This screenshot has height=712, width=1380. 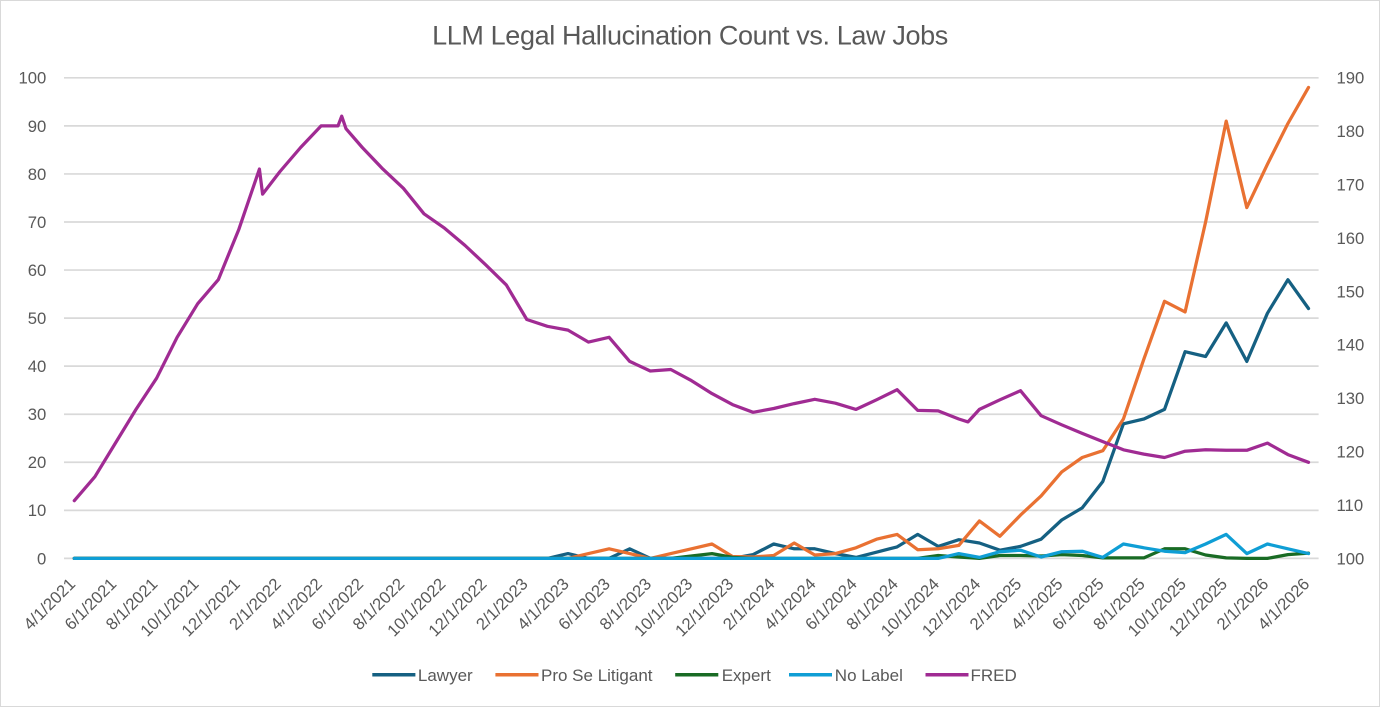 What do you see at coordinates (1351, 238) in the screenshot?
I see `svg-text: 160` at bounding box center [1351, 238].